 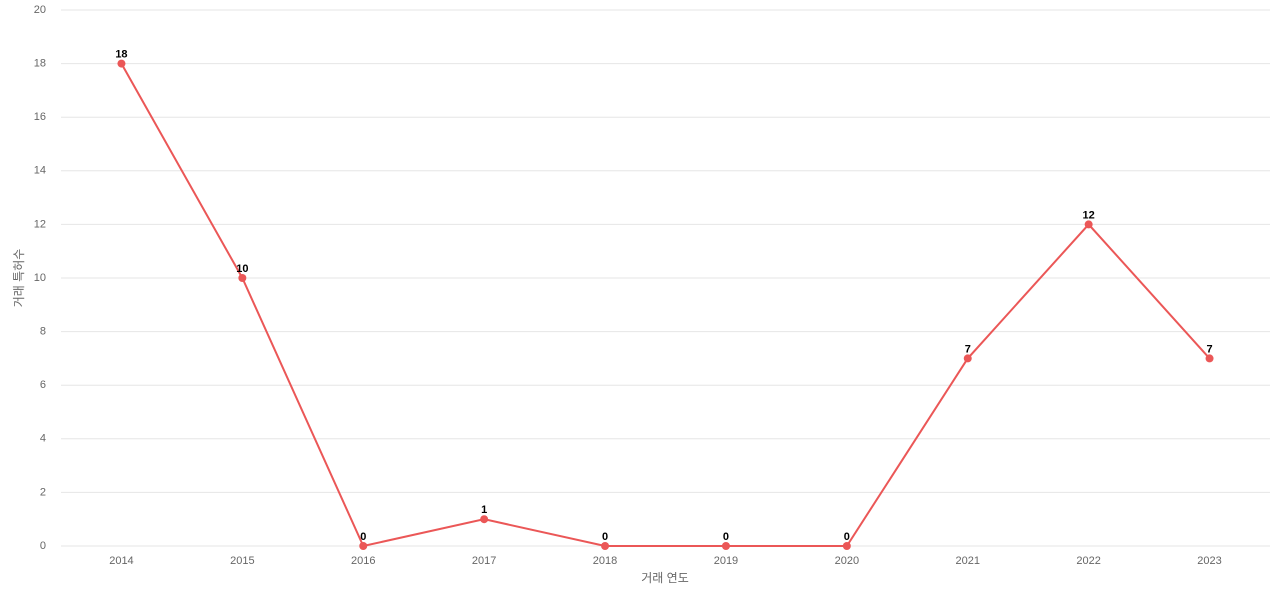 What do you see at coordinates (121, 55) in the screenshot?
I see `value-label: 18` at bounding box center [121, 55].